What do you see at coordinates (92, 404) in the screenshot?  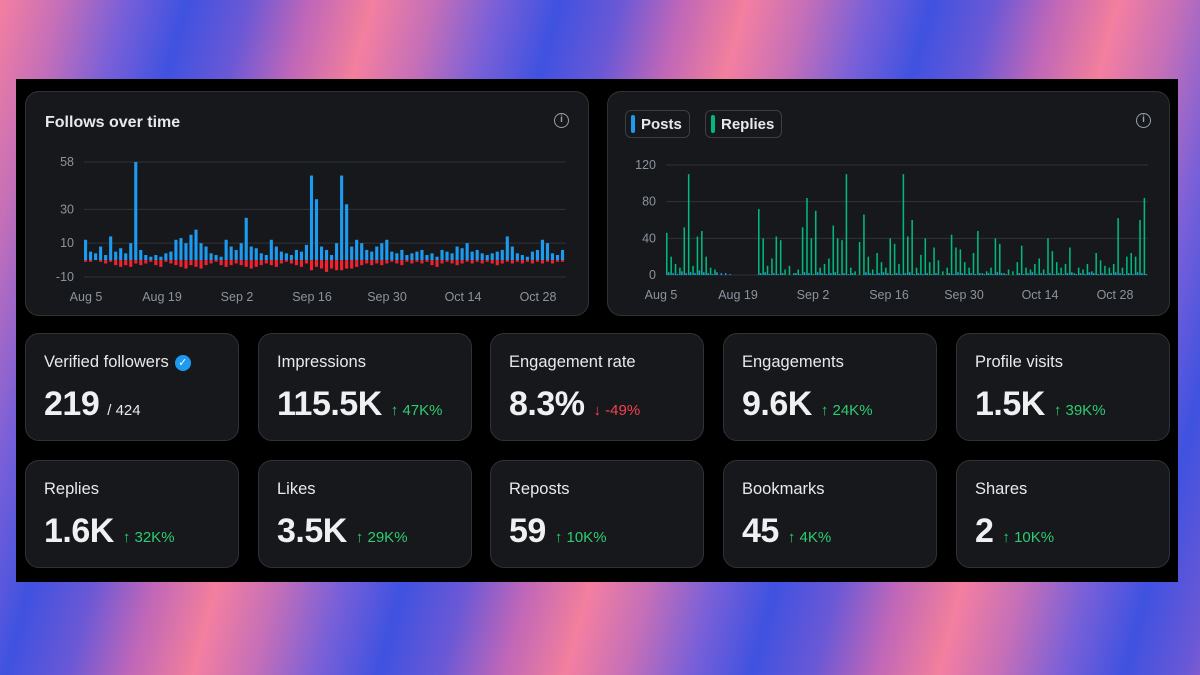 I see `stat-row: 219 / 424` at bounding box center [92, 404].